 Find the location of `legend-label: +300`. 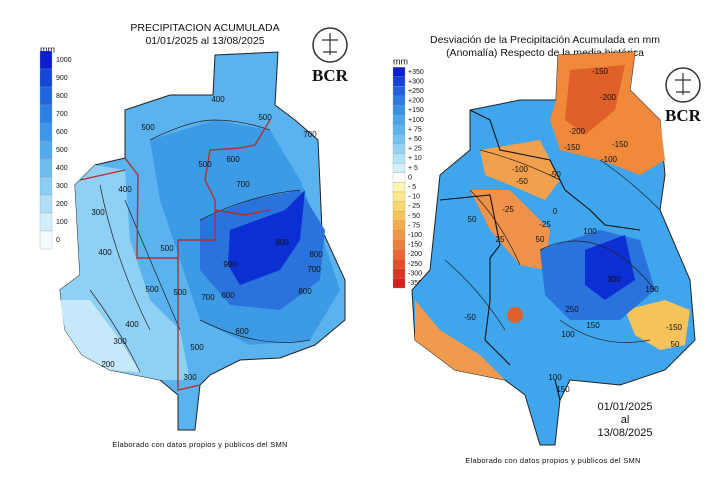

legend-label: +300 is located at coordinates (416, 81).